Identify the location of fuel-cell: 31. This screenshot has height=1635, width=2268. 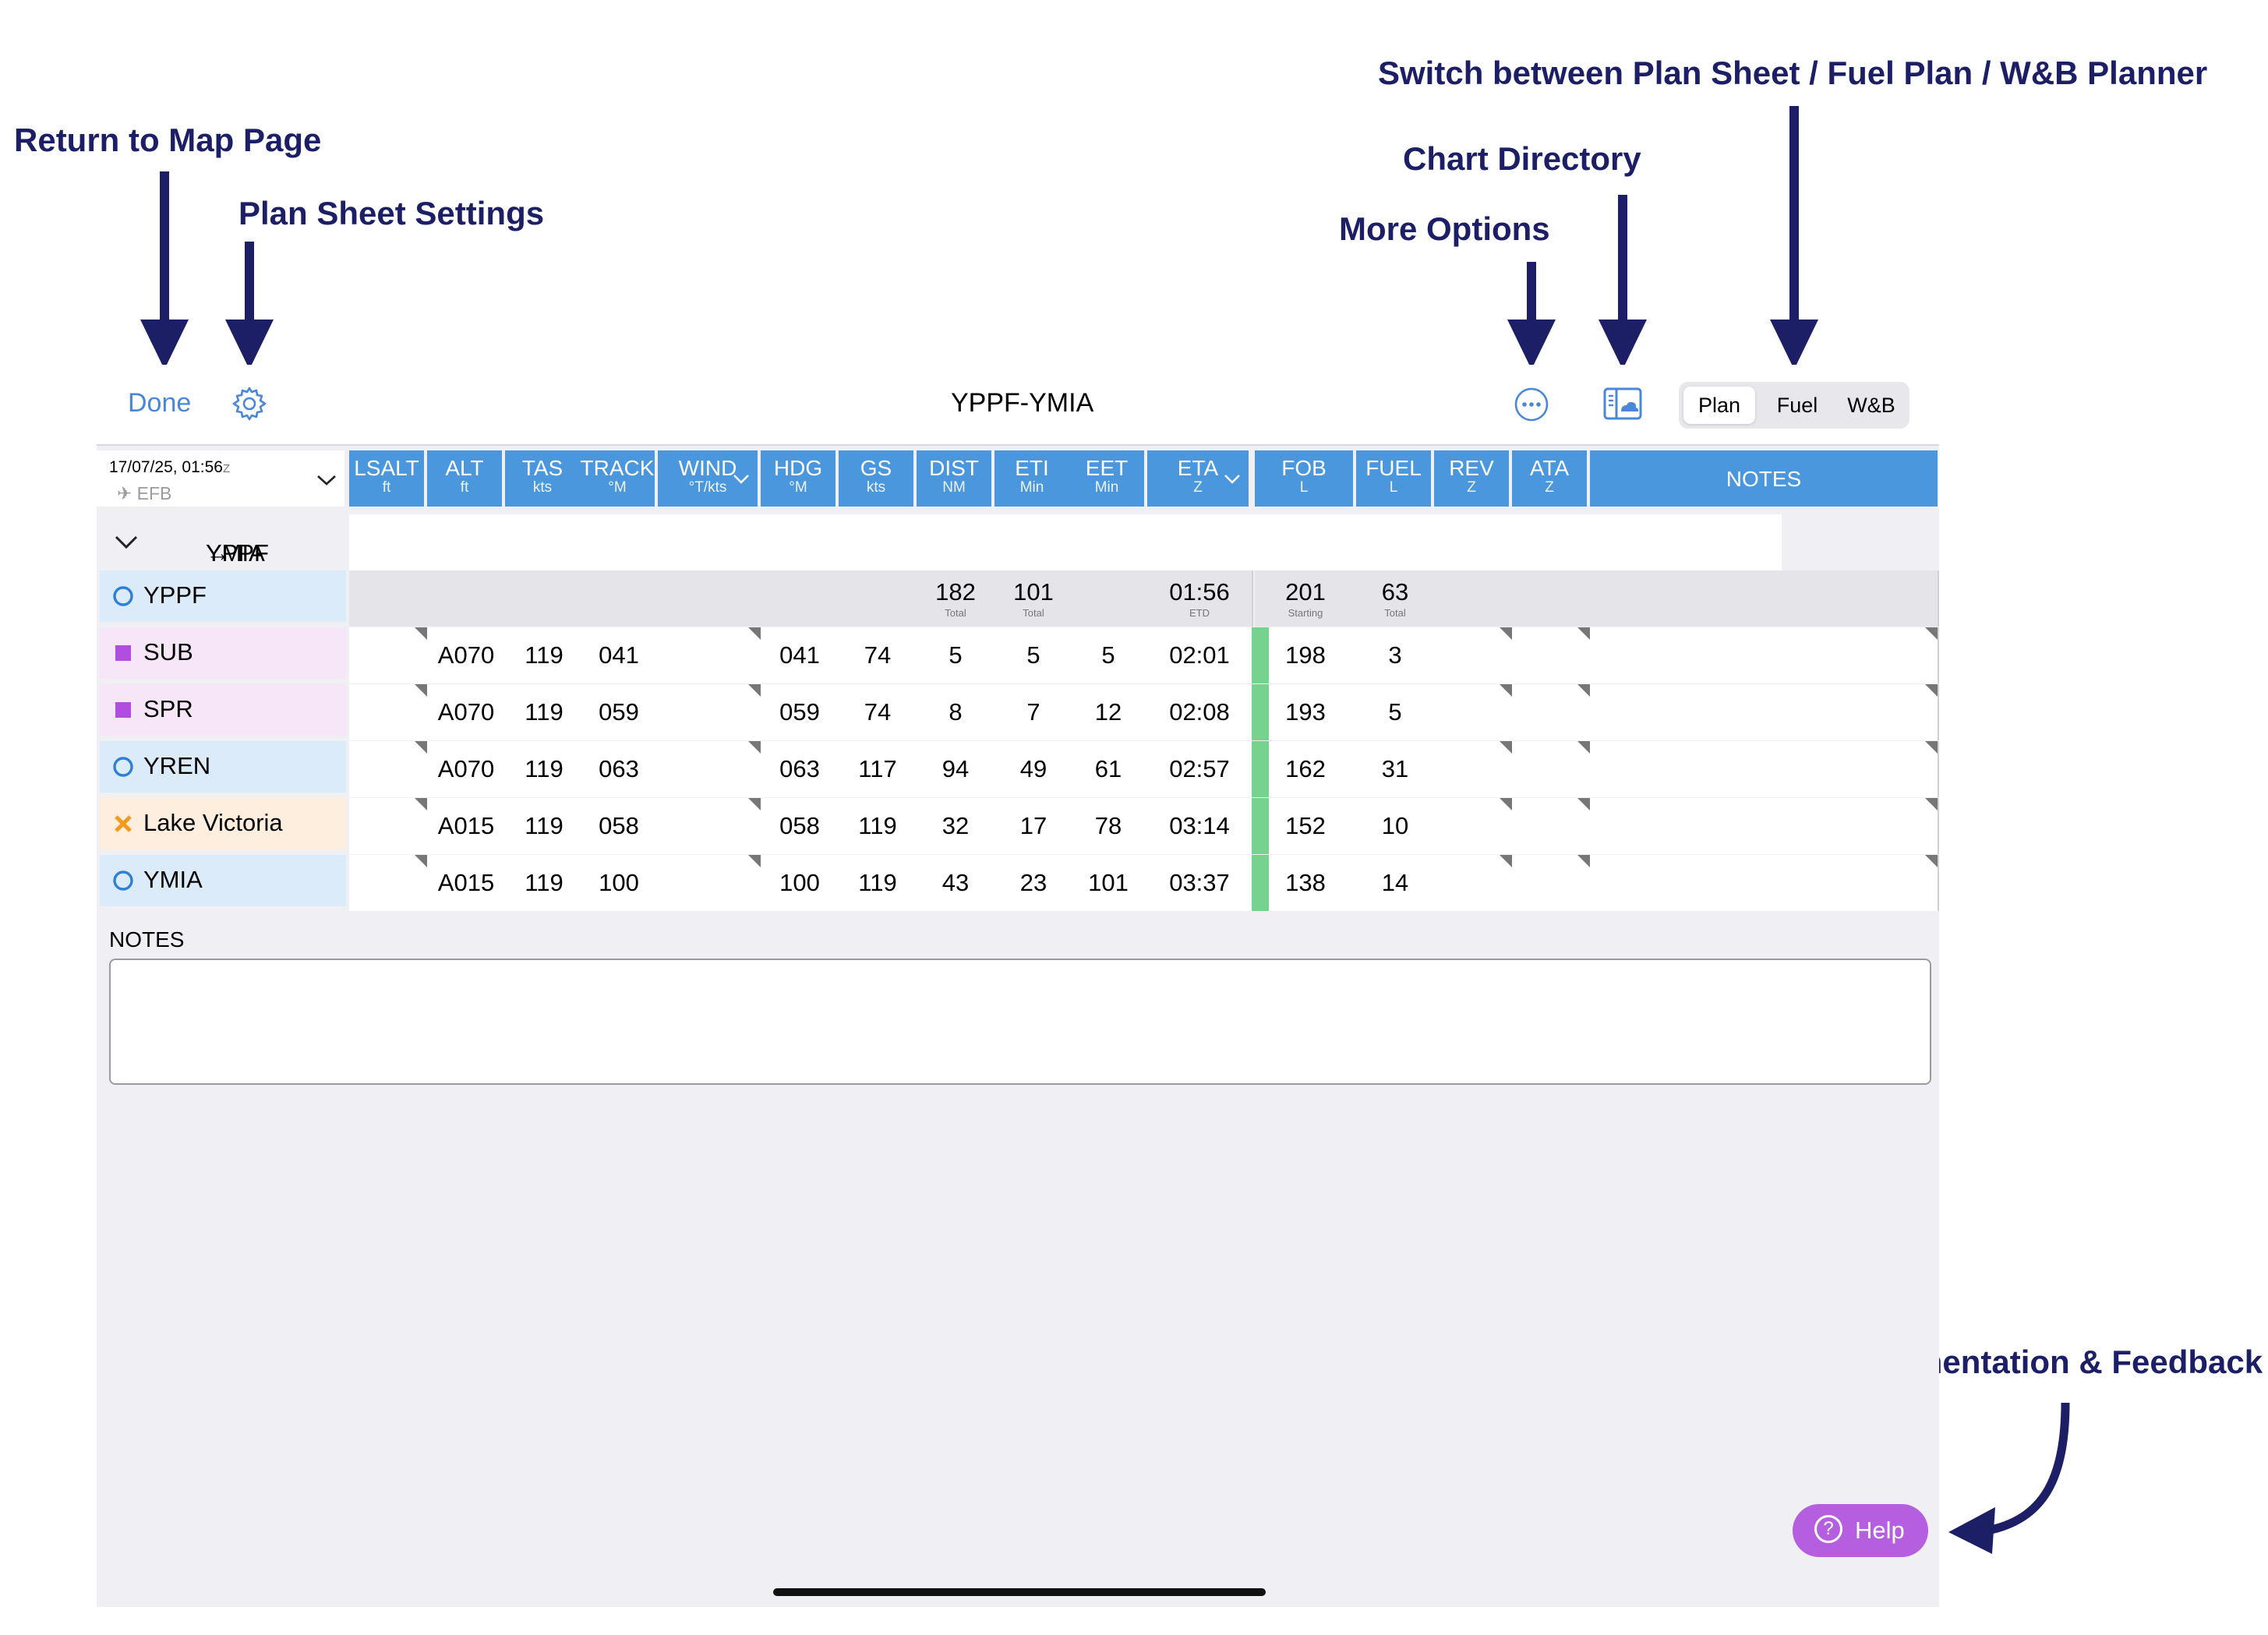
(1396, 769).